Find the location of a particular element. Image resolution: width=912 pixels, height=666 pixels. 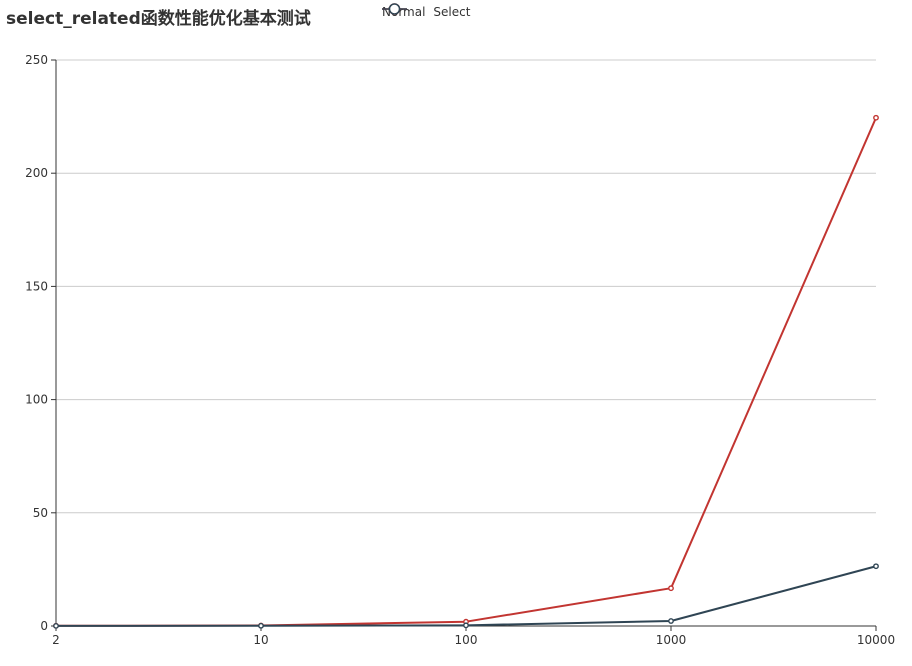

legend: Normal Select is located at coordinates (426, 12).